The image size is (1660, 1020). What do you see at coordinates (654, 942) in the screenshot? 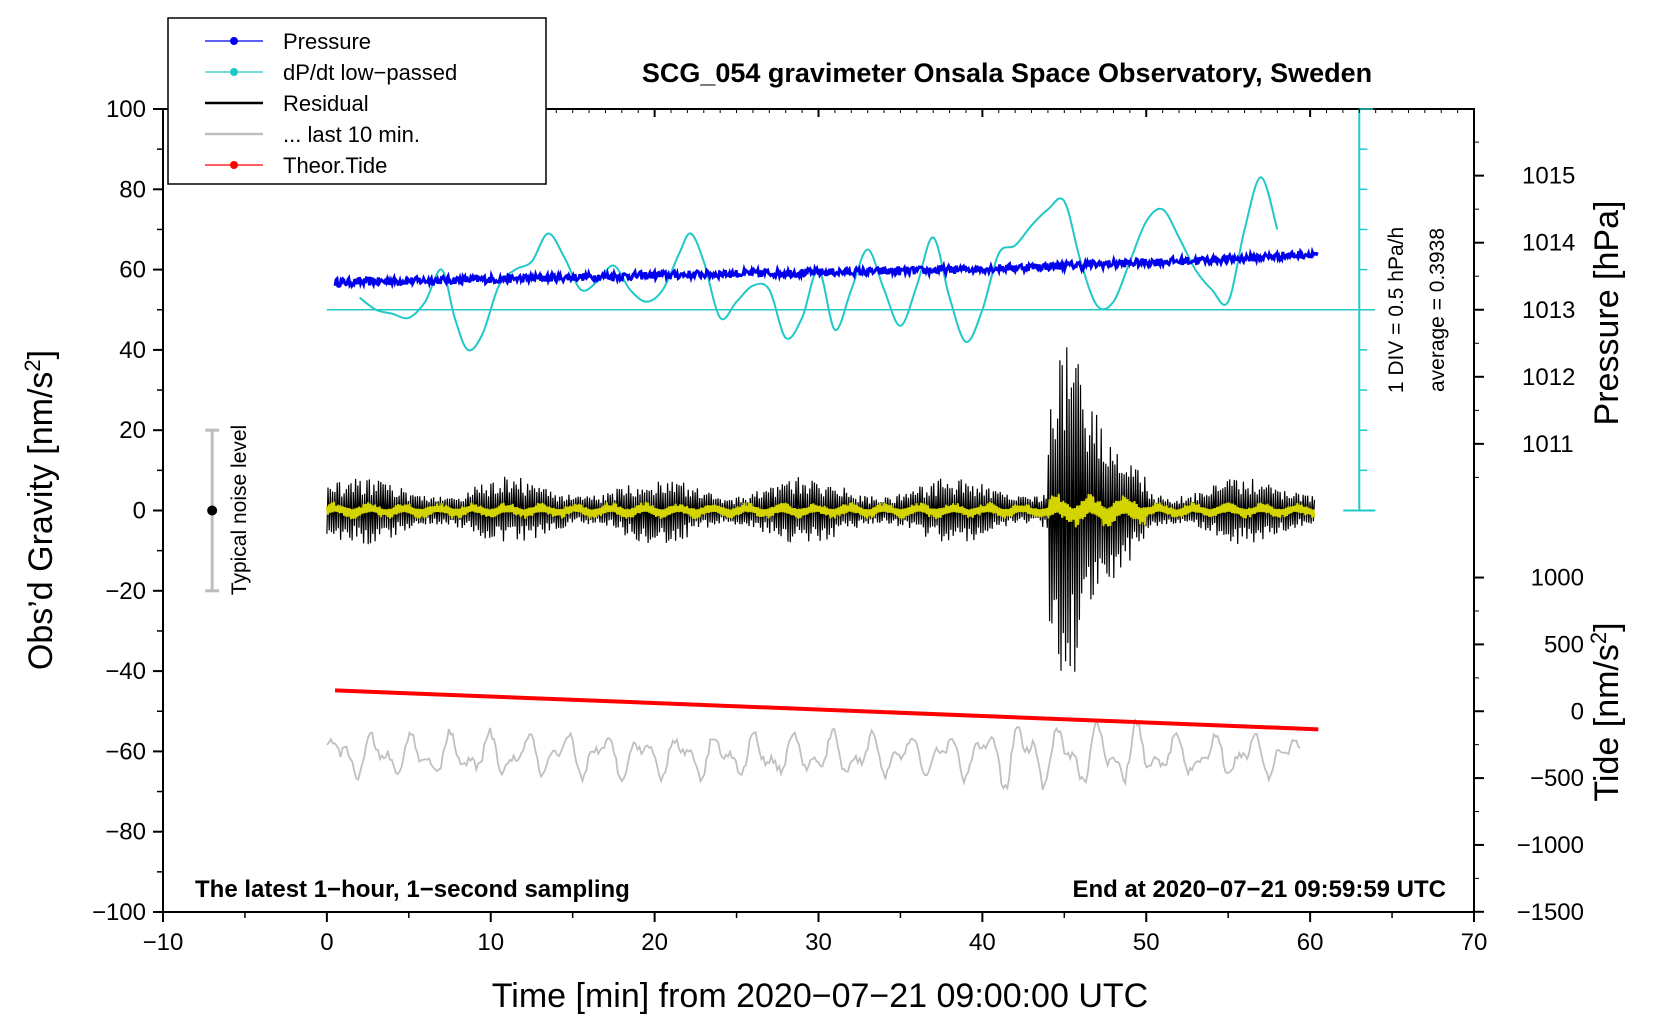
I see `x-tick-label: 20` at bounding box center [654, 942].